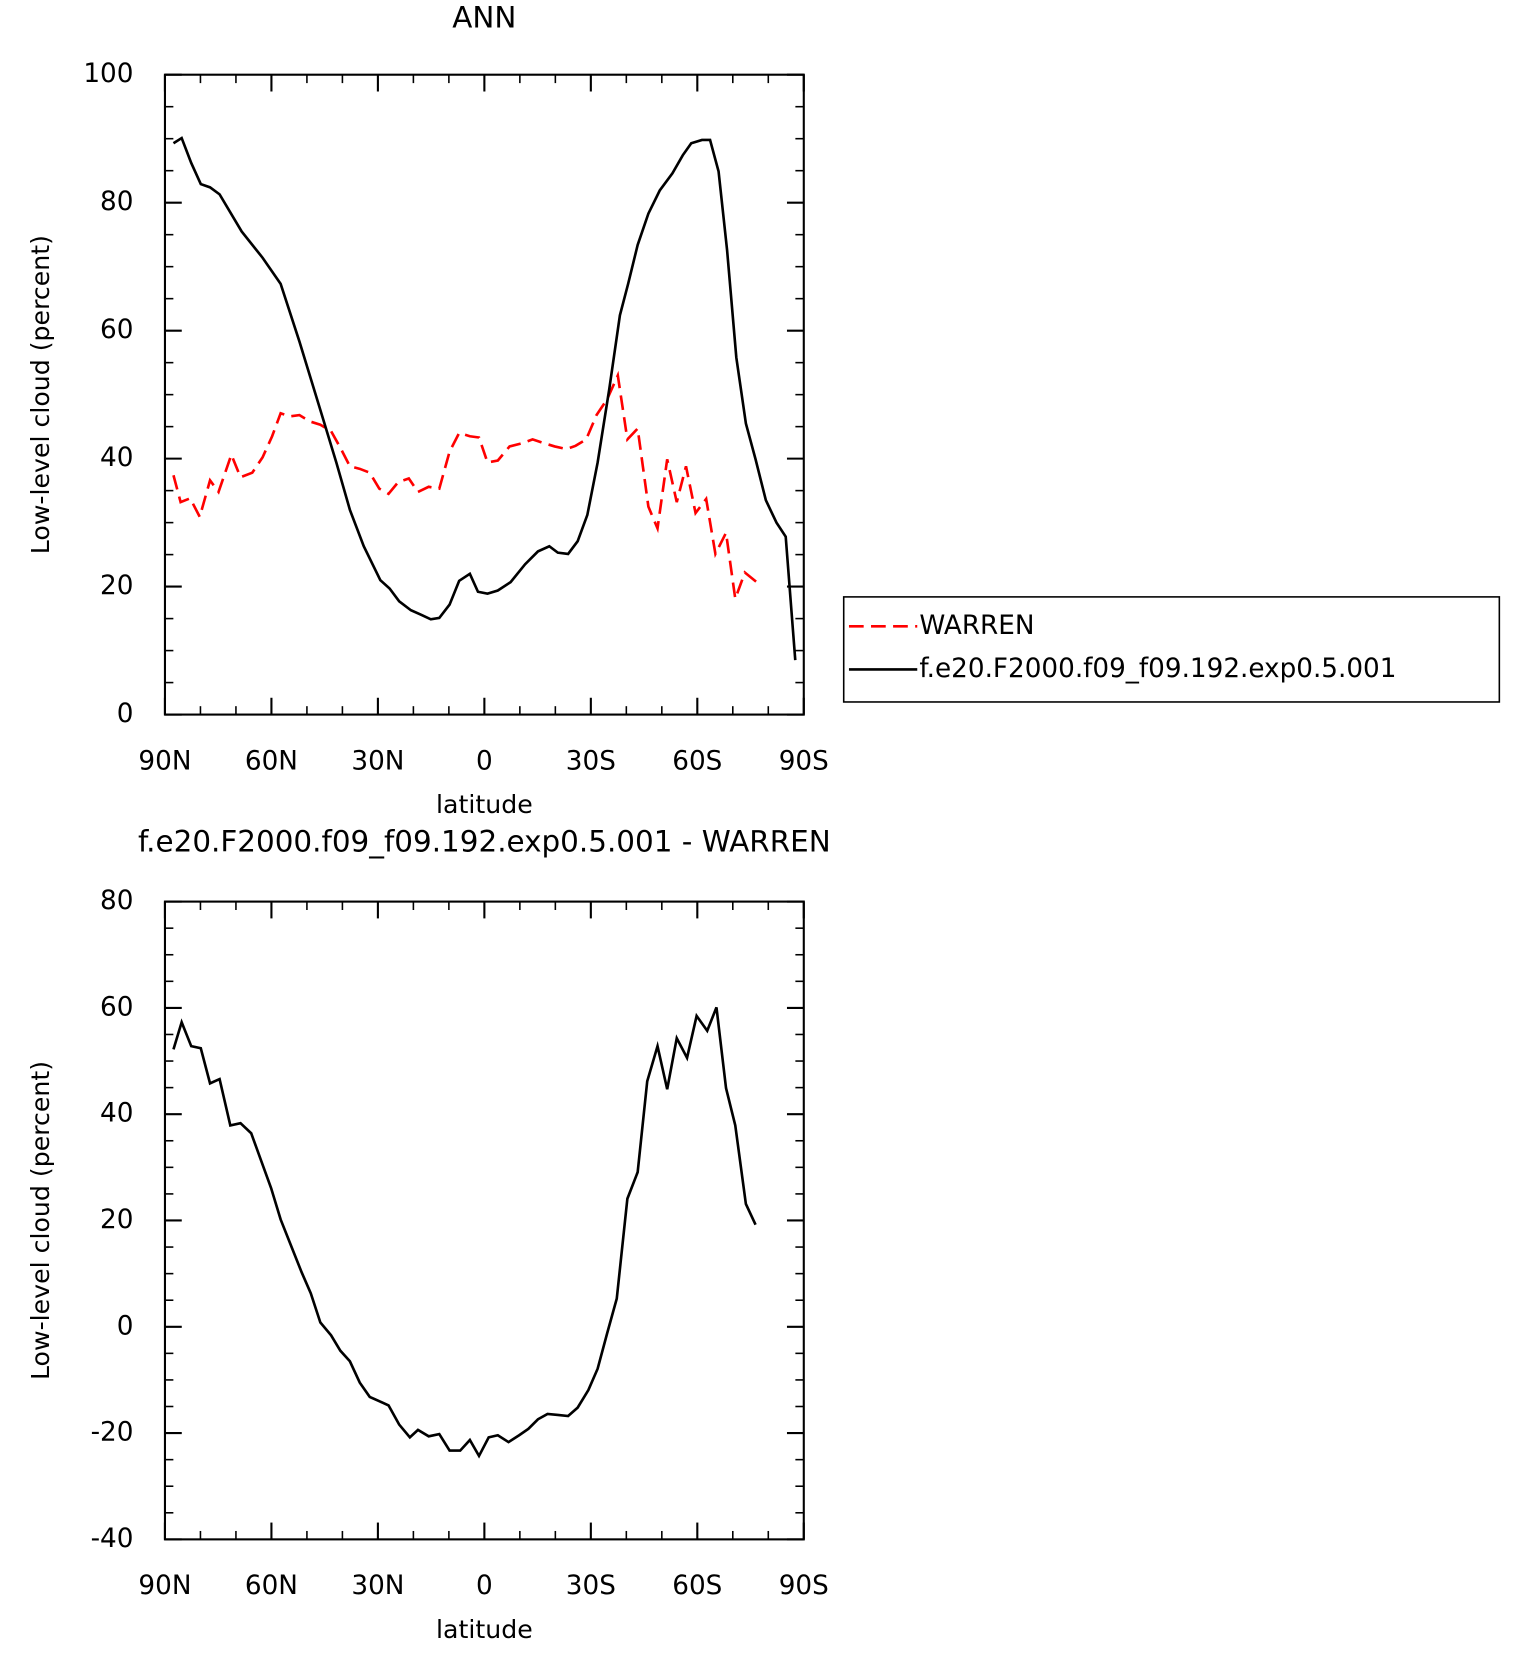 The image size is (1513, 1654). I want to click on legend: WARREN f.e20.F2000.f09_f09.192.exp0.5.001, so click(1171, 649).